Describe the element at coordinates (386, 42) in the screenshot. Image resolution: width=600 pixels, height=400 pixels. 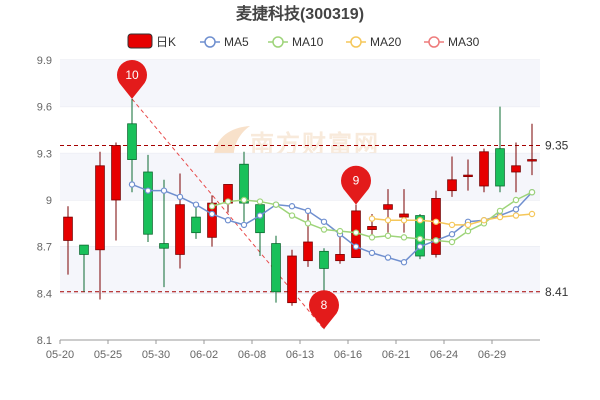
I see `legend-label-ma20: MA20` at that location.